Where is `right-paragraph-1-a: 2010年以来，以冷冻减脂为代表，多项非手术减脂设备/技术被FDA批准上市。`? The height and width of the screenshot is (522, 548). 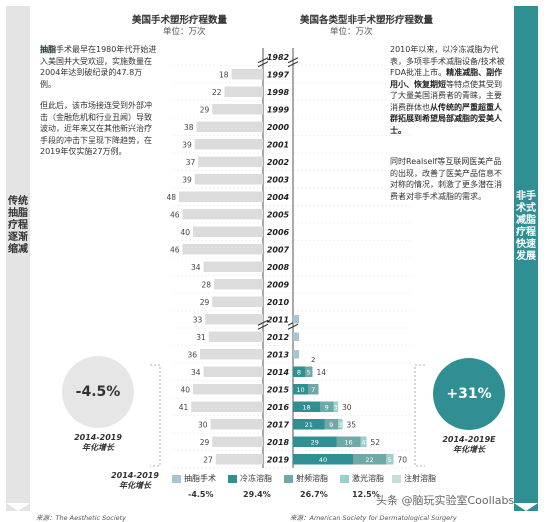
right-paragraph-1-a: 2010年以来，以冷冻减脂为代表，多项非手术减脂设备/技术被FDA批准上市。 is located at coordinates (447, 61).